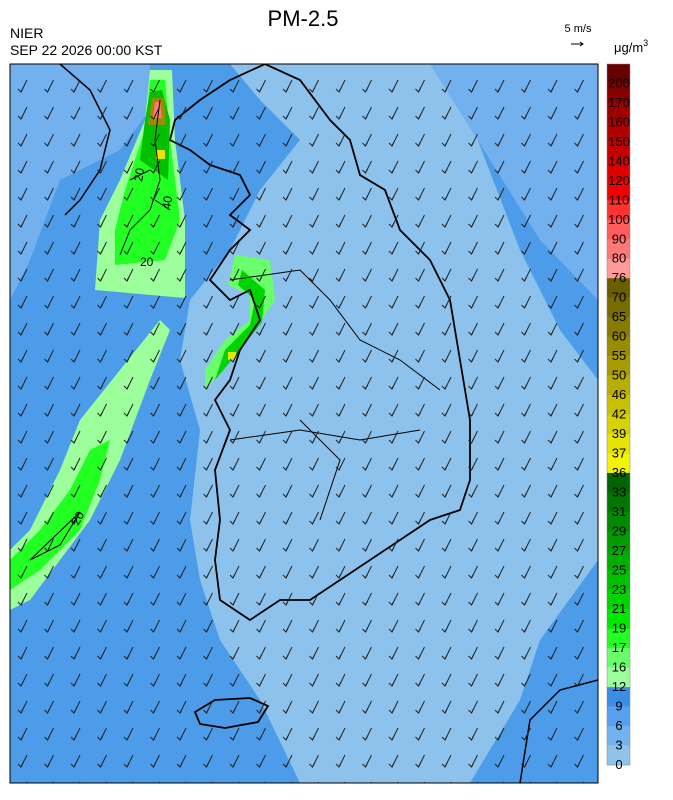  I want to click on legend-label: 21, so click(619, 608).